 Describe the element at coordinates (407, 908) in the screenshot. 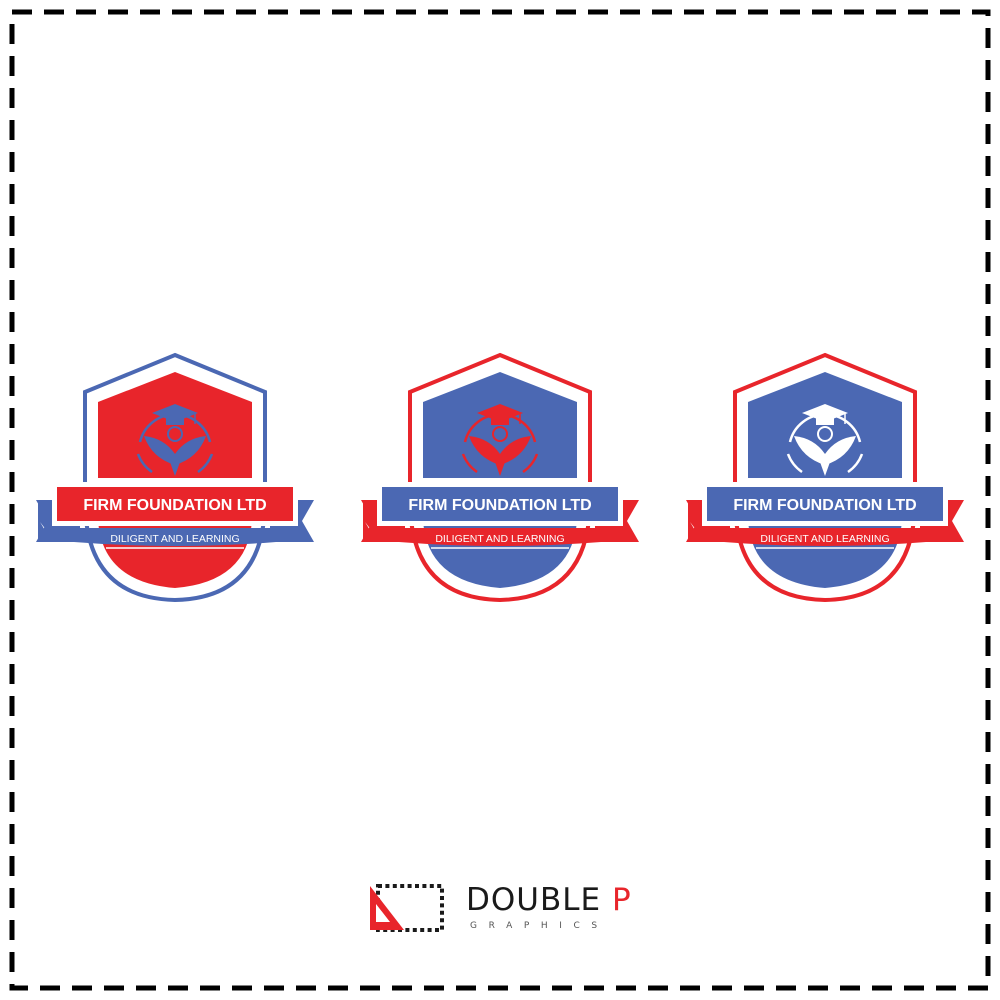

I see `double-p-logo-icon` at that location.